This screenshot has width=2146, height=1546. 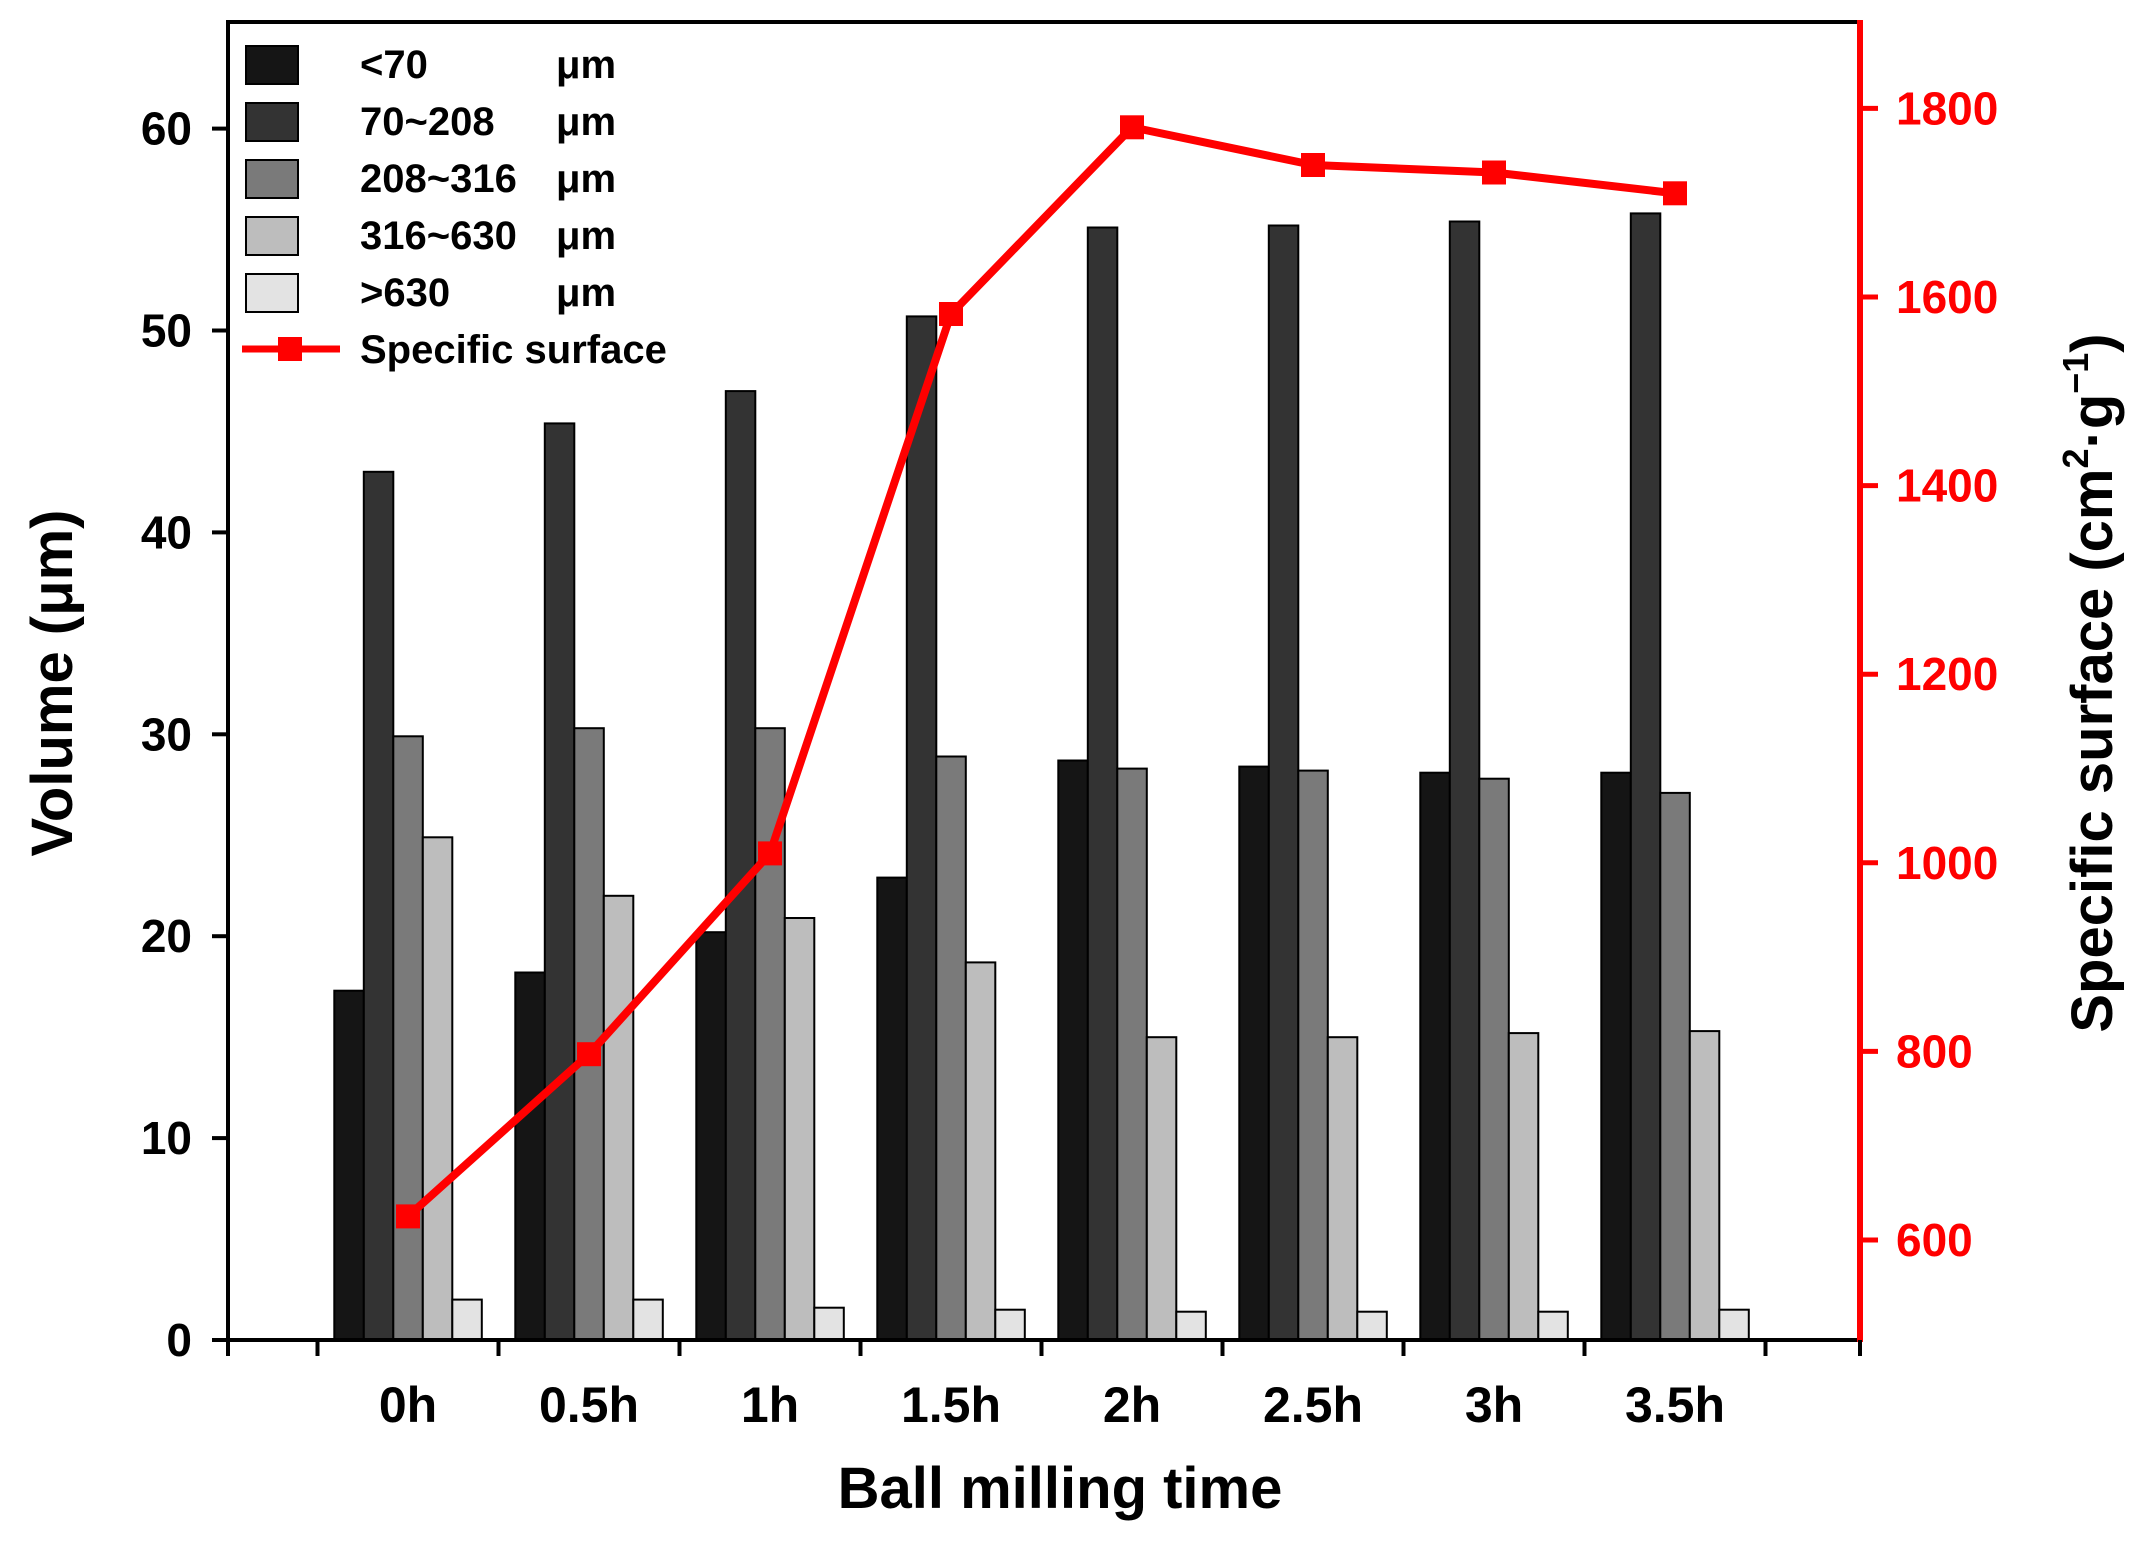 What do you see at coordinates (1010, 1324) in the screenshot?
I see `bar-1.5h-series-4` at bounding box center [1010, 1324].